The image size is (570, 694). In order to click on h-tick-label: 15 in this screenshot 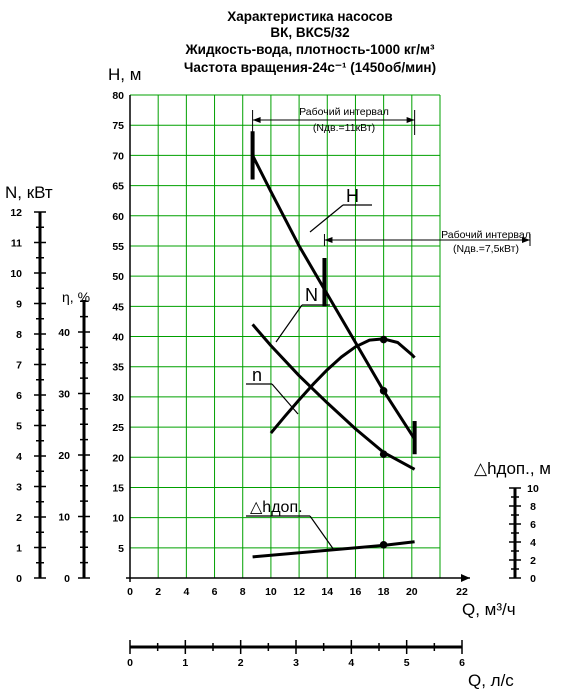, I will do `click(118, 488)`.